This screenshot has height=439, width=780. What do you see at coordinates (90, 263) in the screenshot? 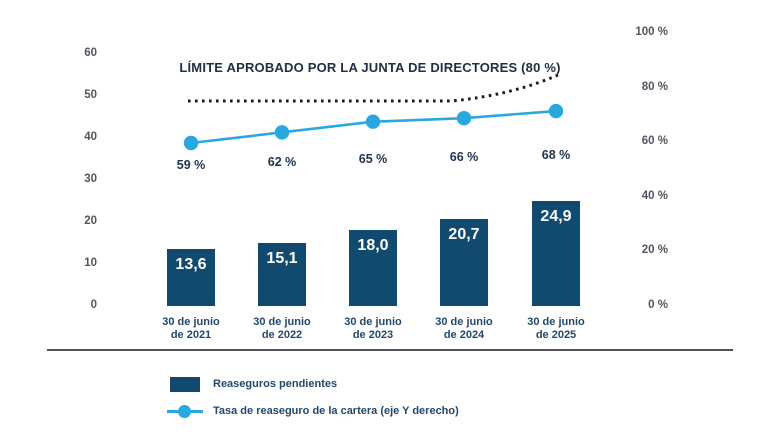
I see `left-axis-tick: 10` at bounding box center [90, 263].